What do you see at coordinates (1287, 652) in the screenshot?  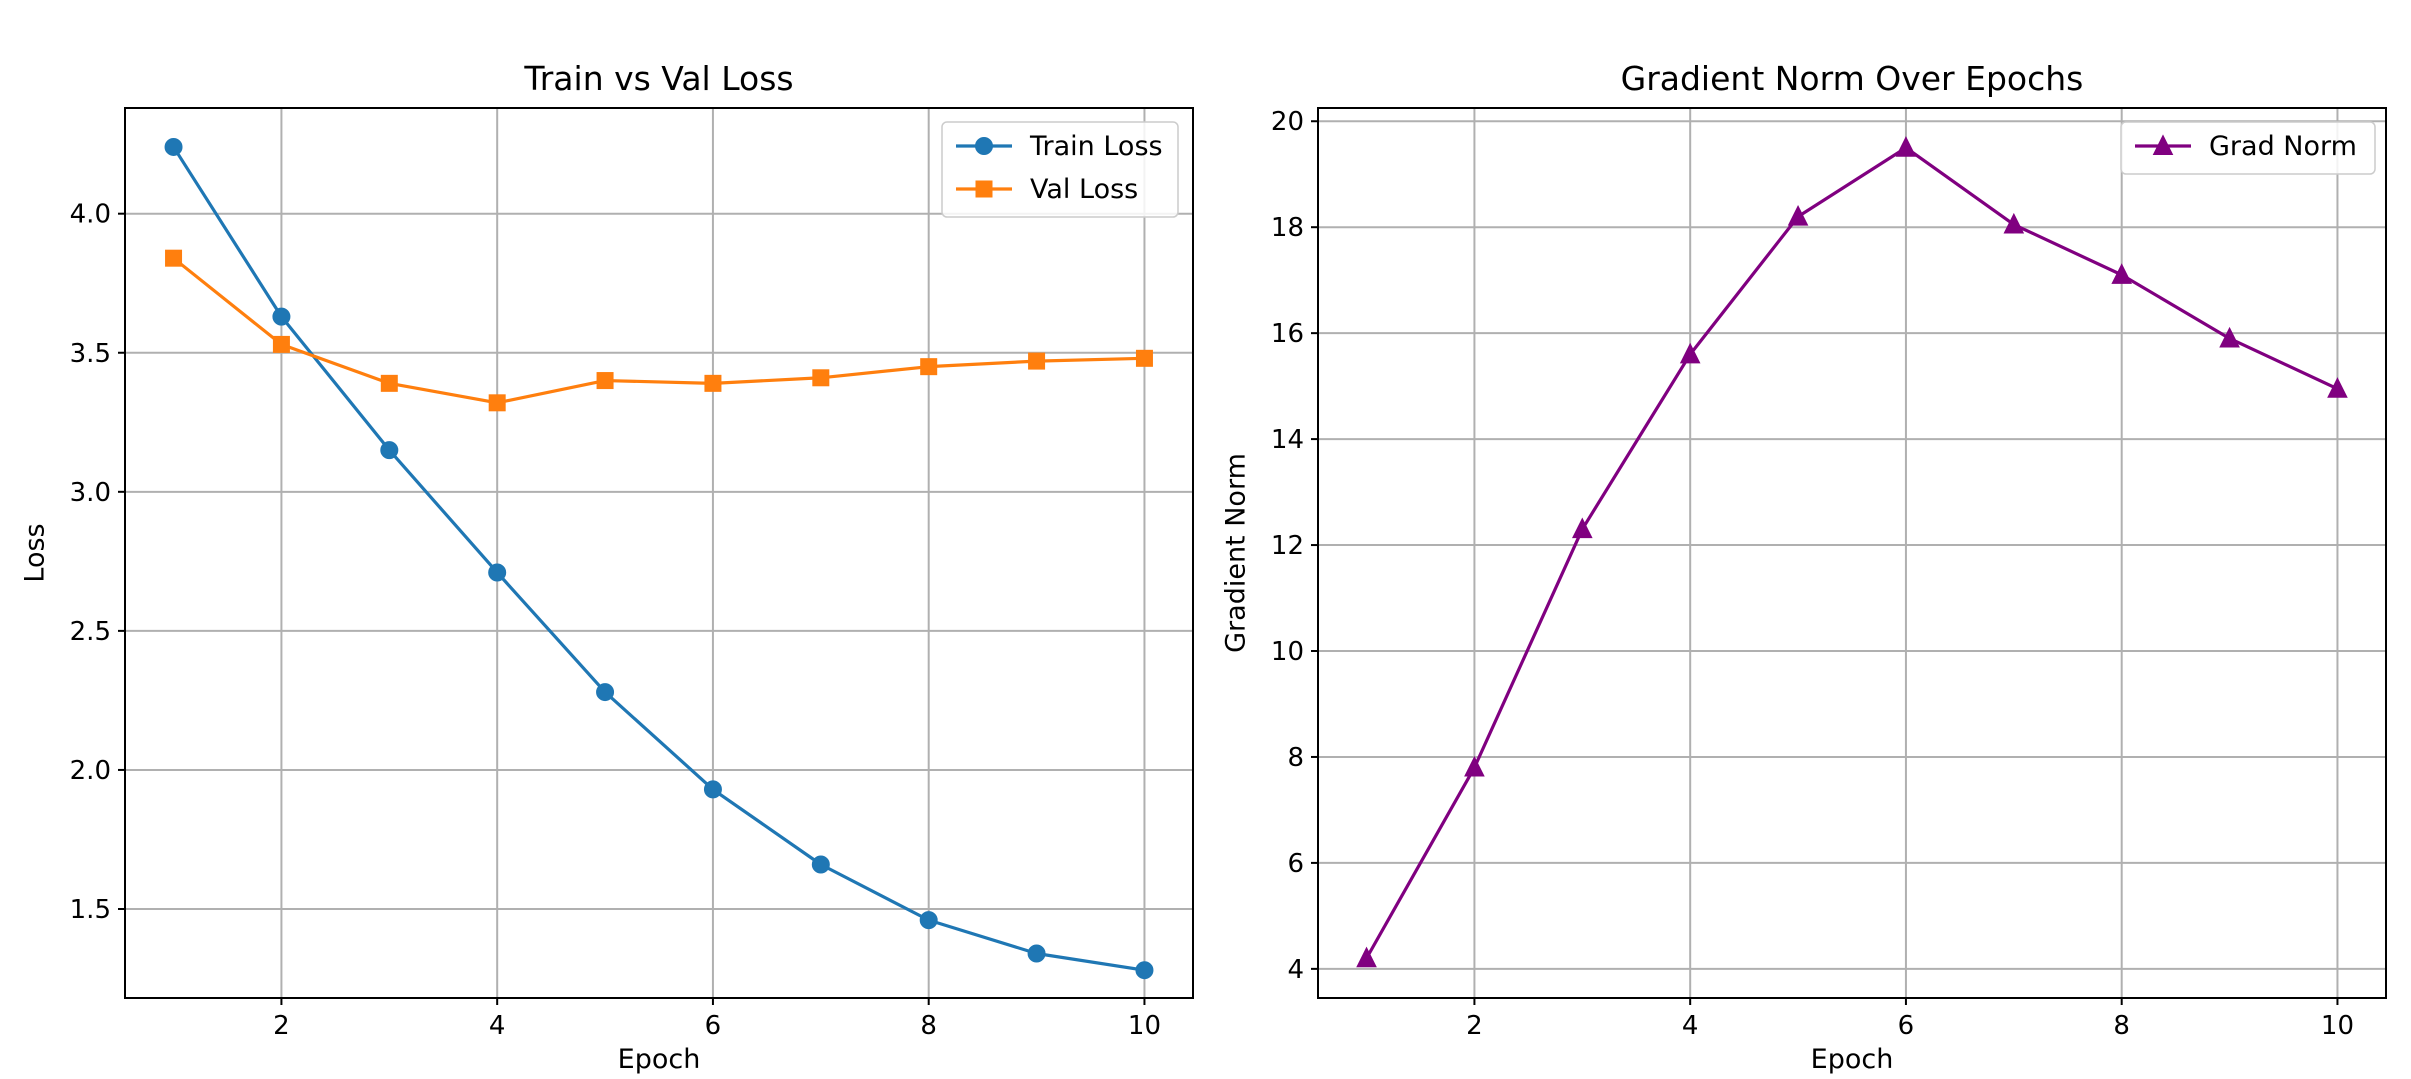 I see `y-tick-label: 10` at bounding box center [1287, 652].